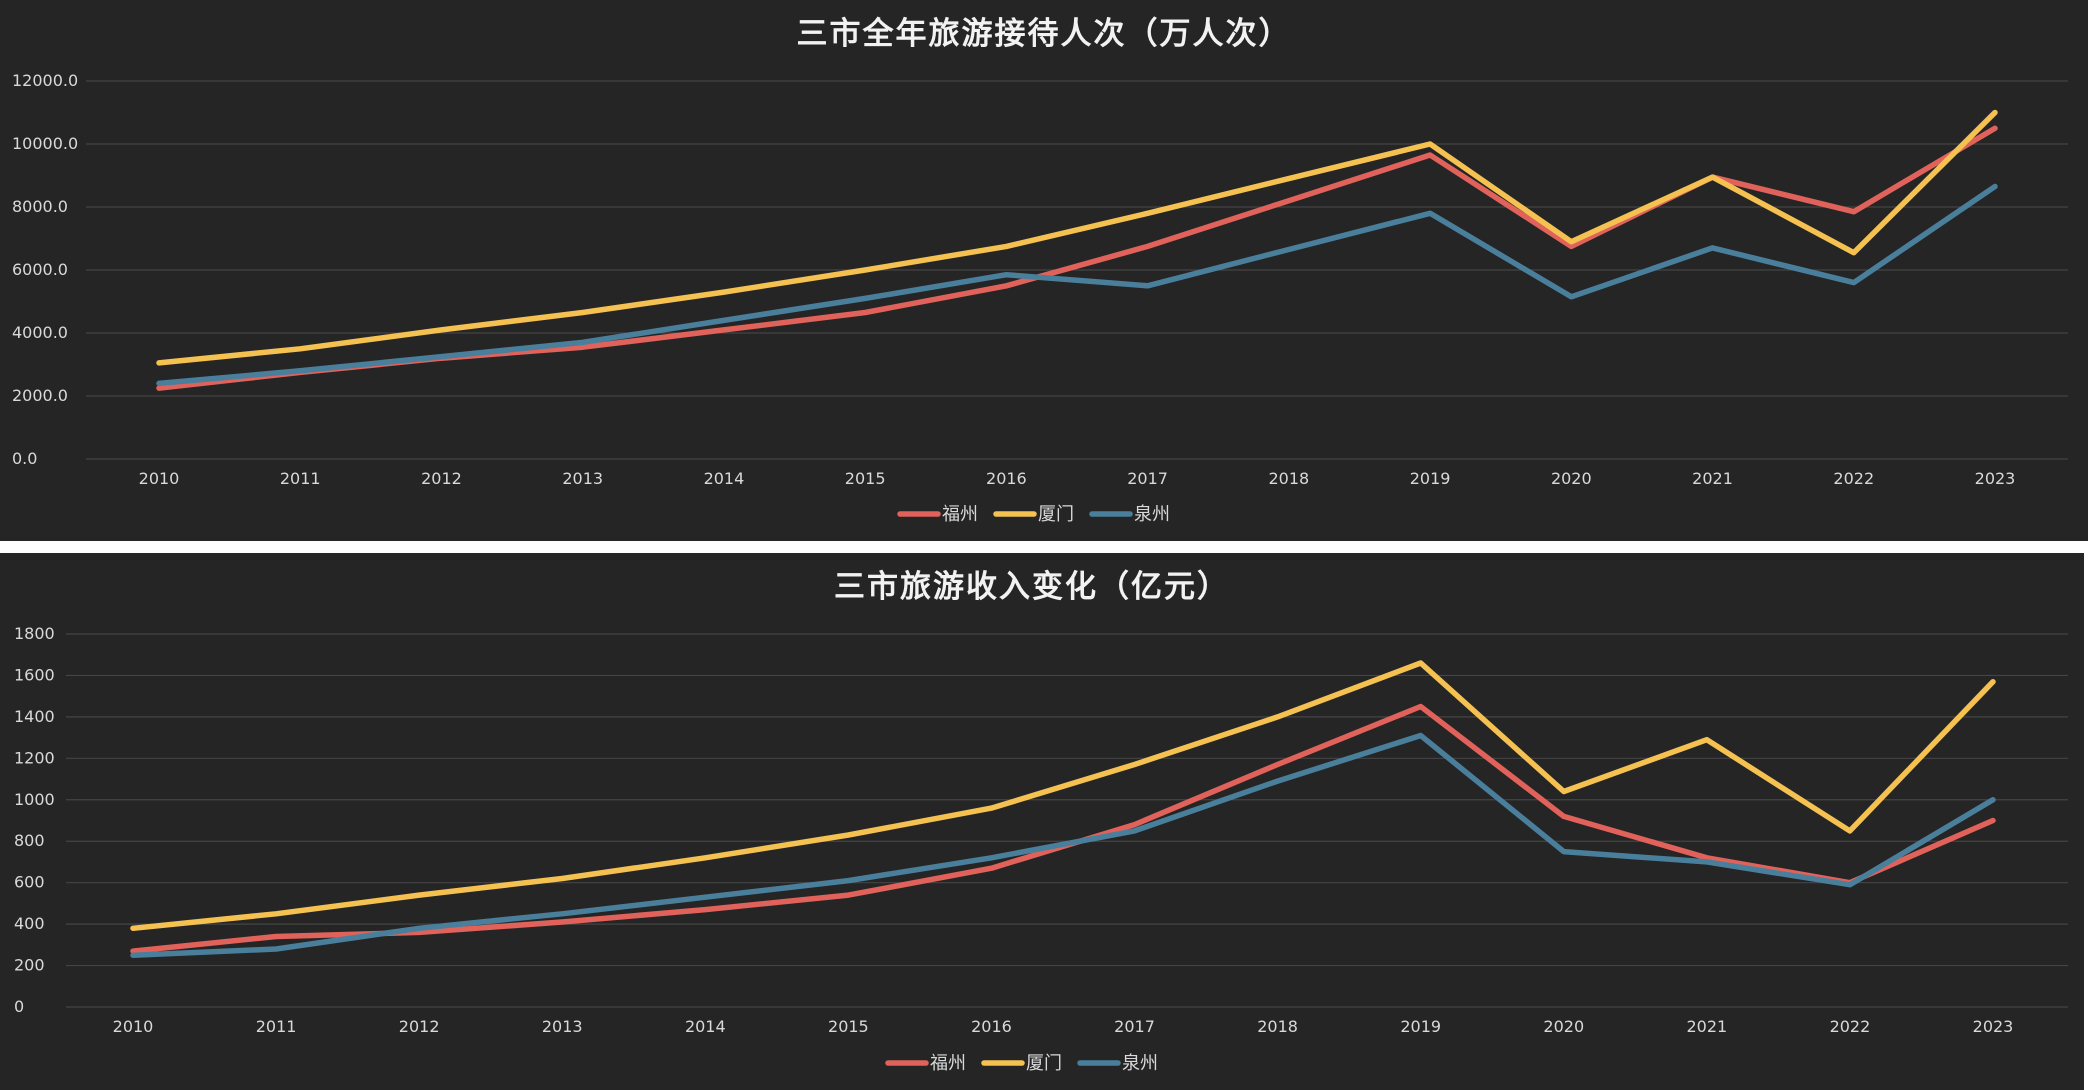 This screenshot has height=1090, width=2088. Describe the element at coordinates (40, 395) in the screenshot. I see `y-tick-label: 2000.0` at that location.